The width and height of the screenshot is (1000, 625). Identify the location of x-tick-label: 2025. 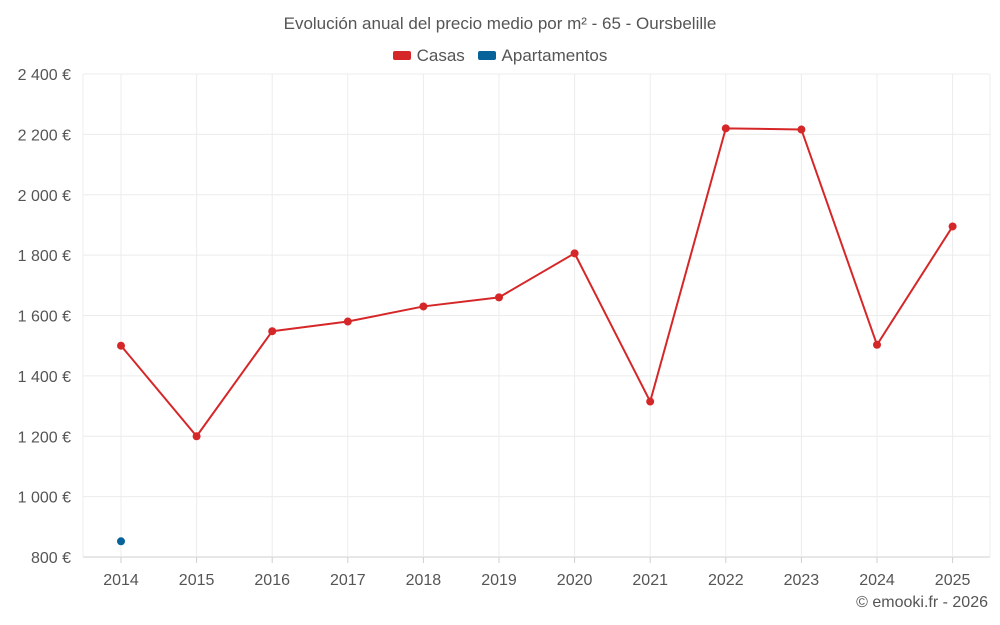
(953, 580).